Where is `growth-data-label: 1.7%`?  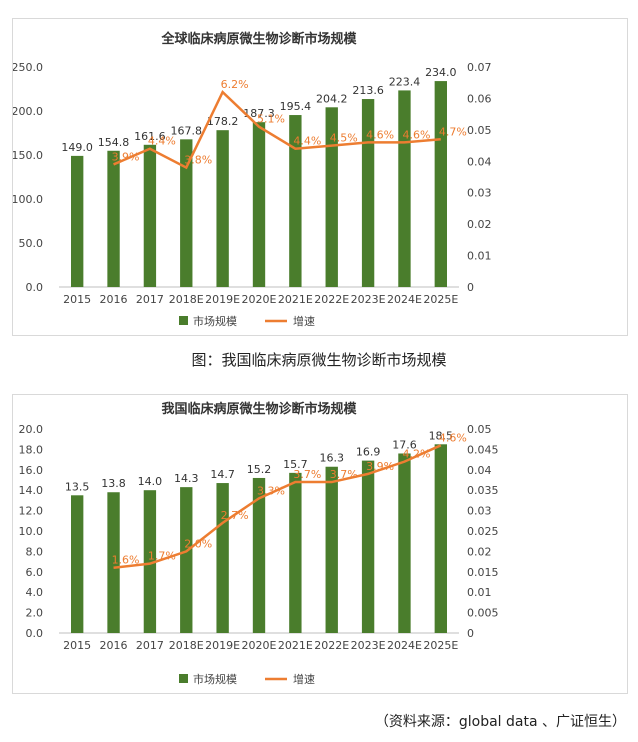
growth-data-label: 1.7% is located at coordinates (162, 556).